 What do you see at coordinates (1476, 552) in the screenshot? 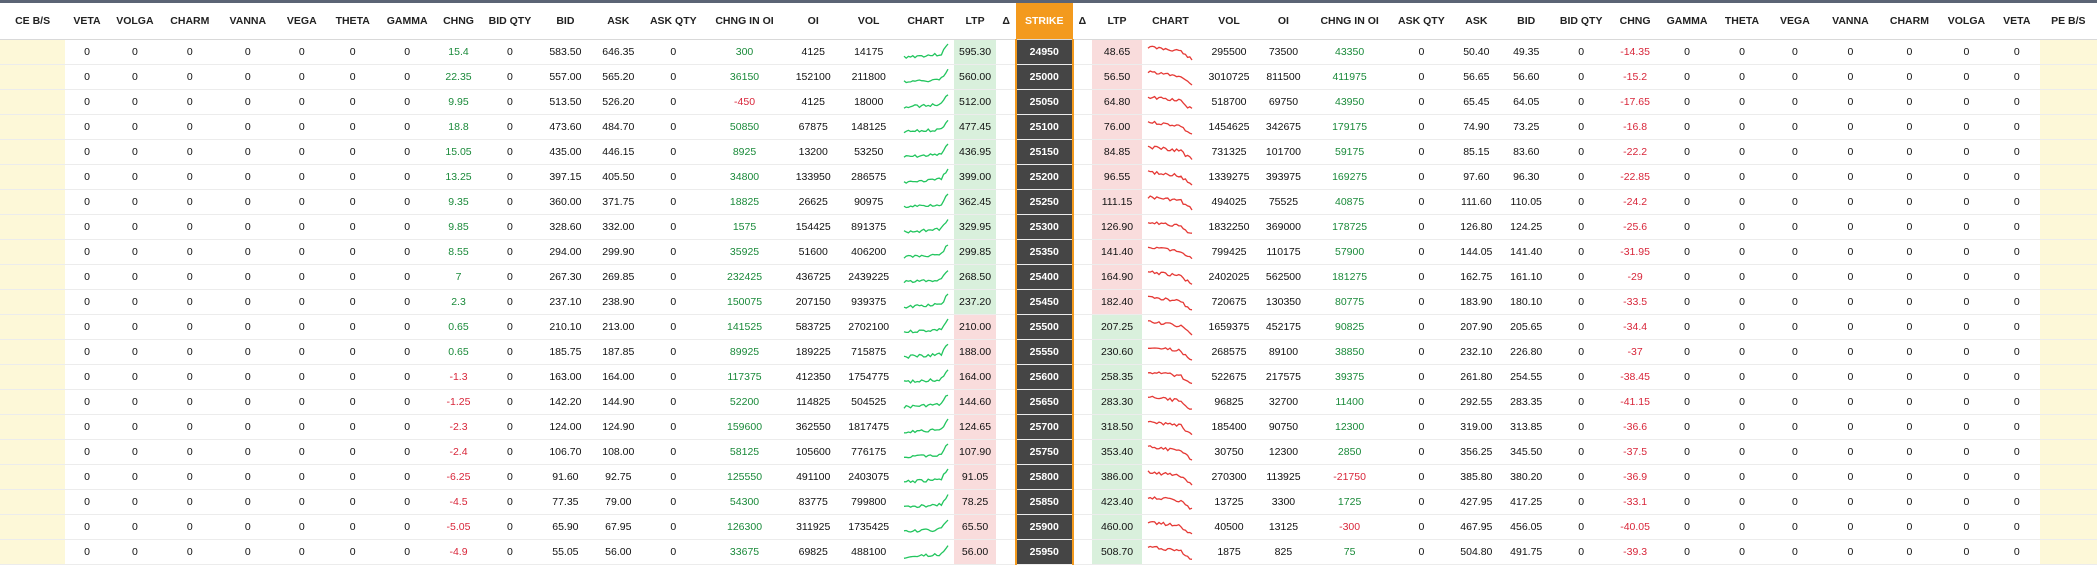
I see `pe-ask: 504.80` at bounding box center [1476, 552].